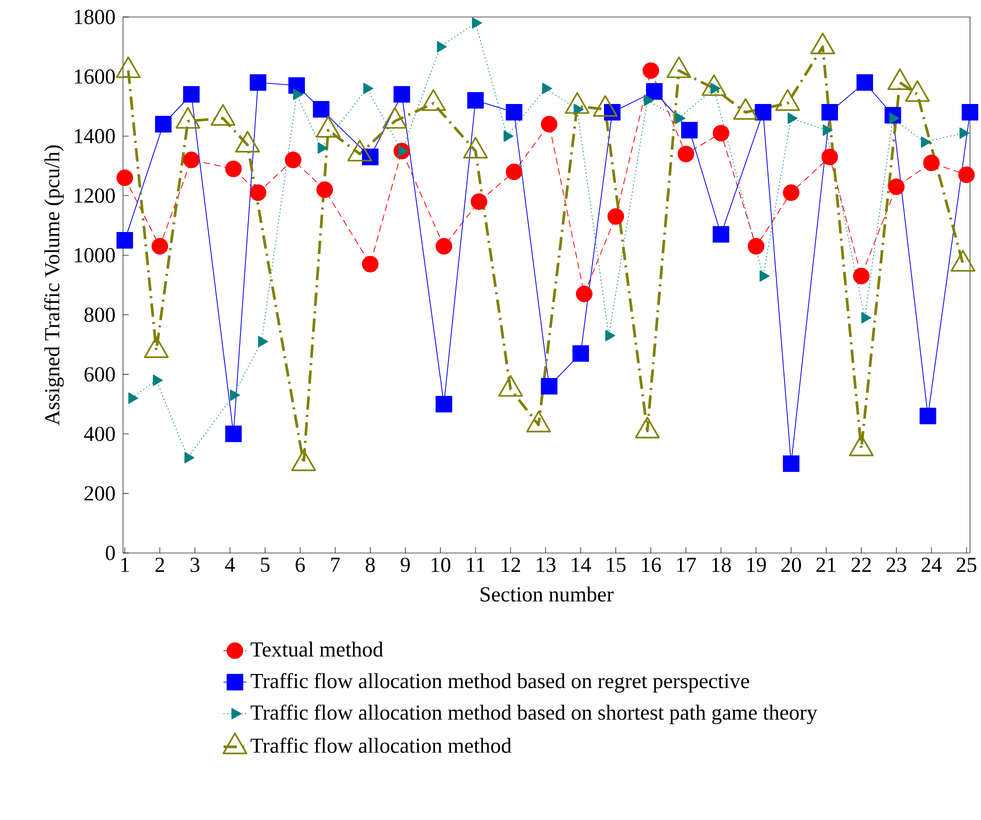  I want to click on y-tick-label: 800, so click(99, 315).